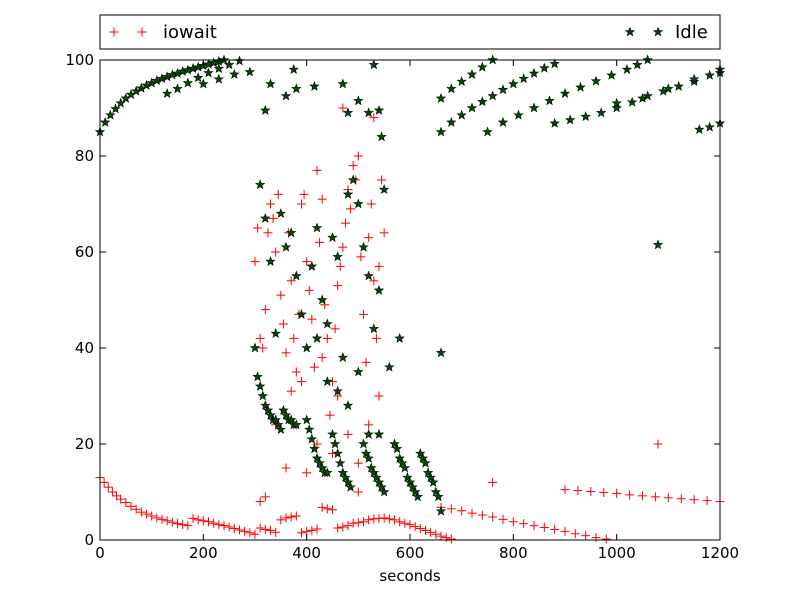  I want to click on y-tick-label: 100, so click(79, 60).